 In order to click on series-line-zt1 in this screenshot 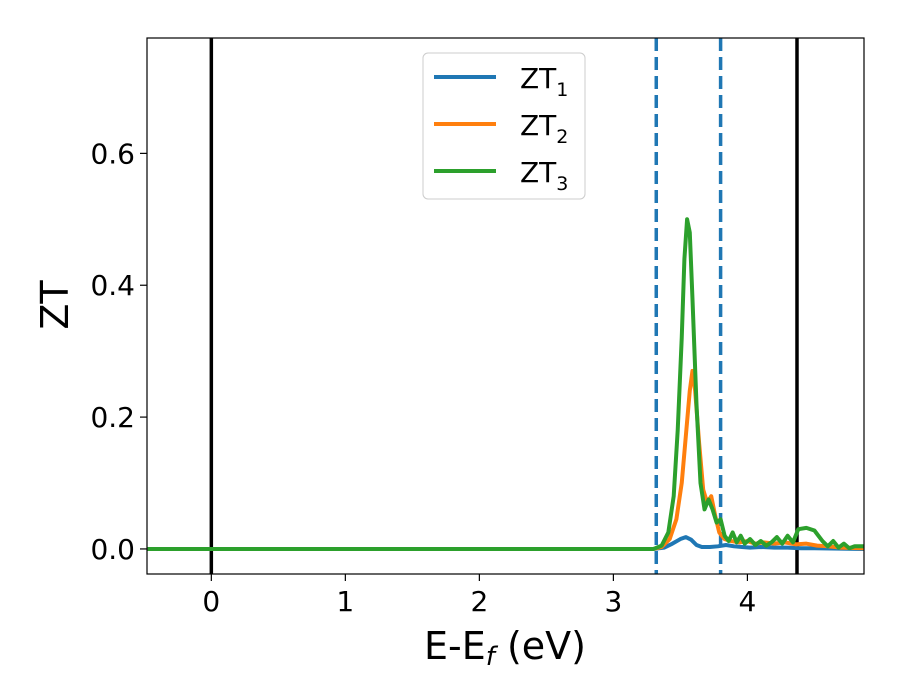, I will do `click(505, 543)`.